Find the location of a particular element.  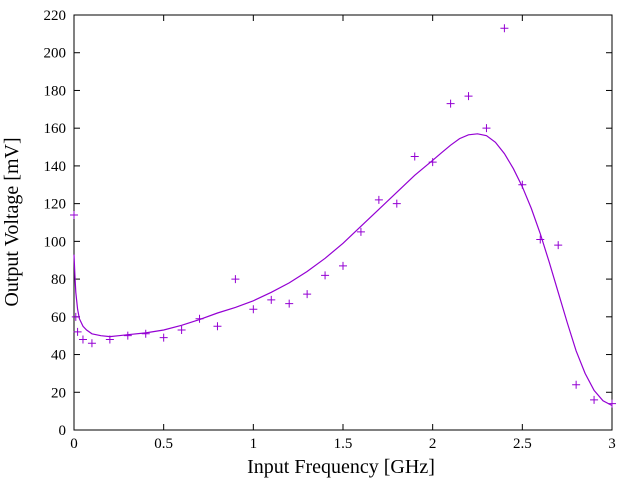

x-tick-label: 2.5 is located at coordinates (522, 444).